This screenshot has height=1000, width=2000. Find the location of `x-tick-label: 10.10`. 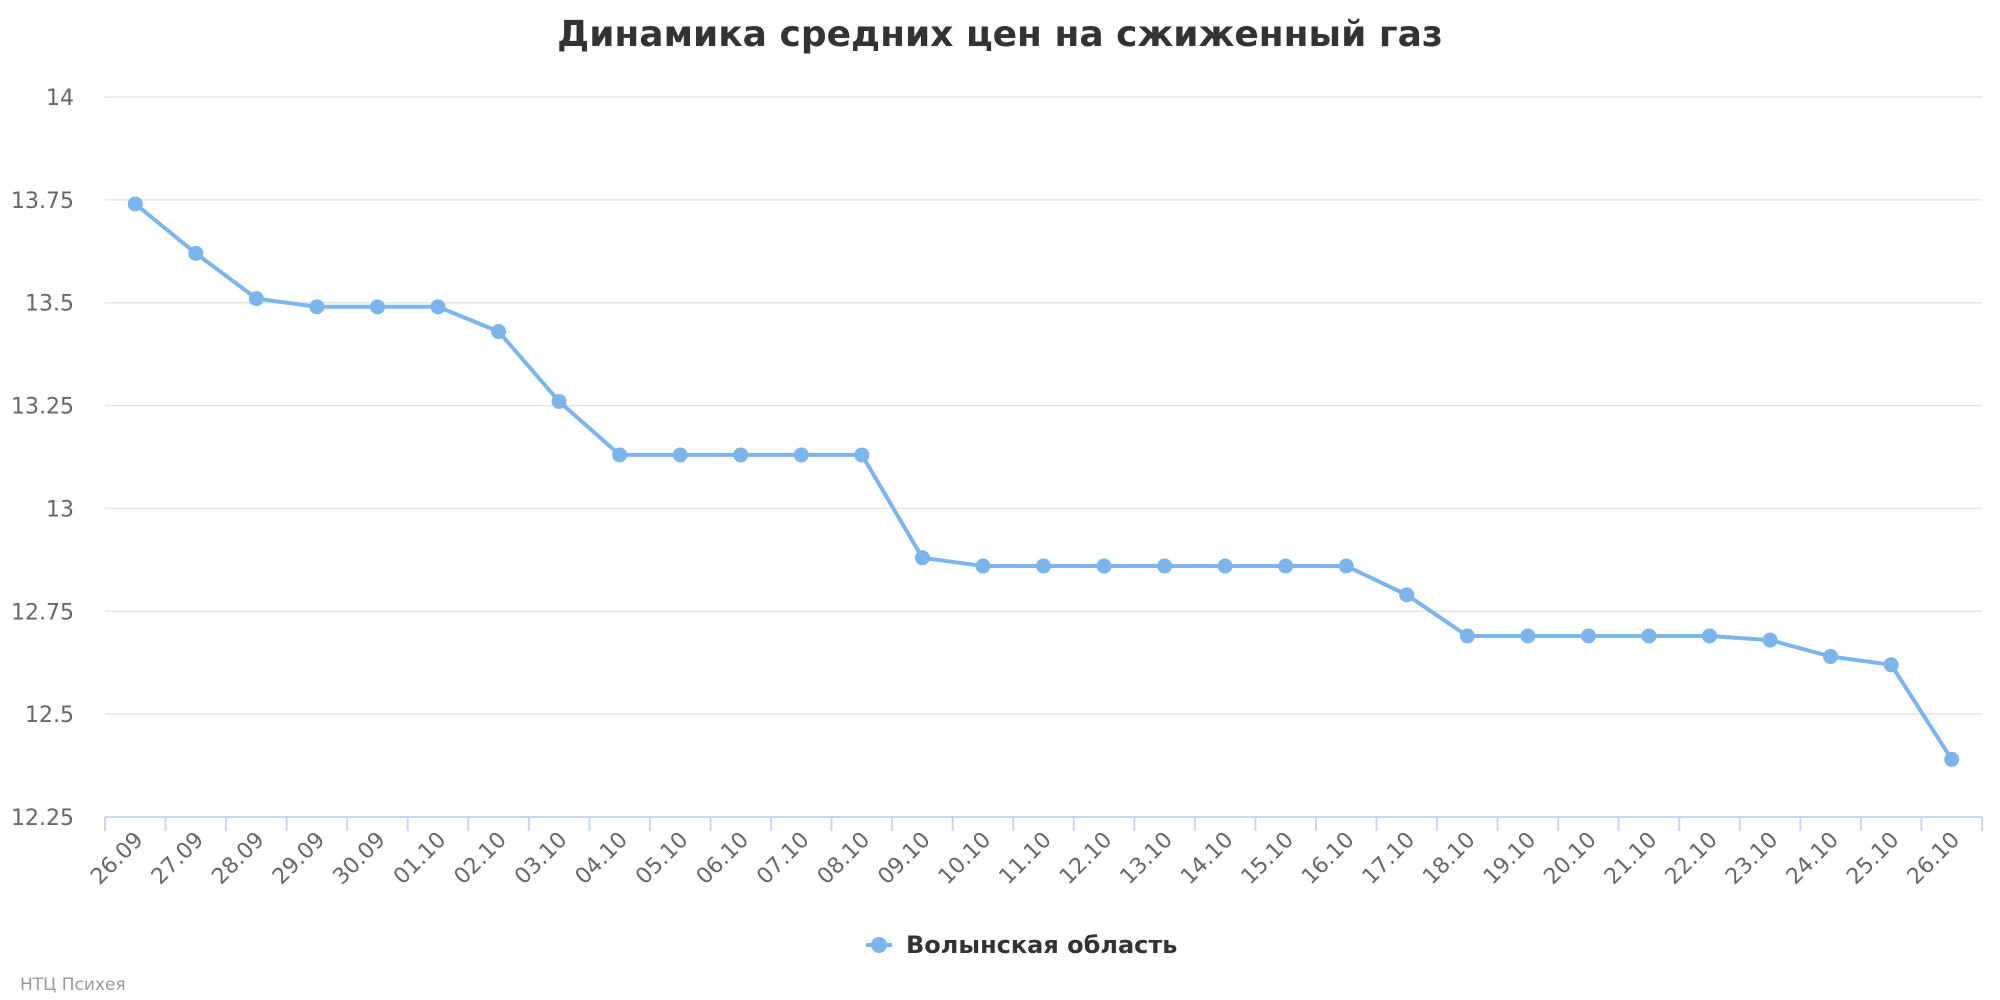

x-tick-label: 10.10 is located at coordinates (965, 859).